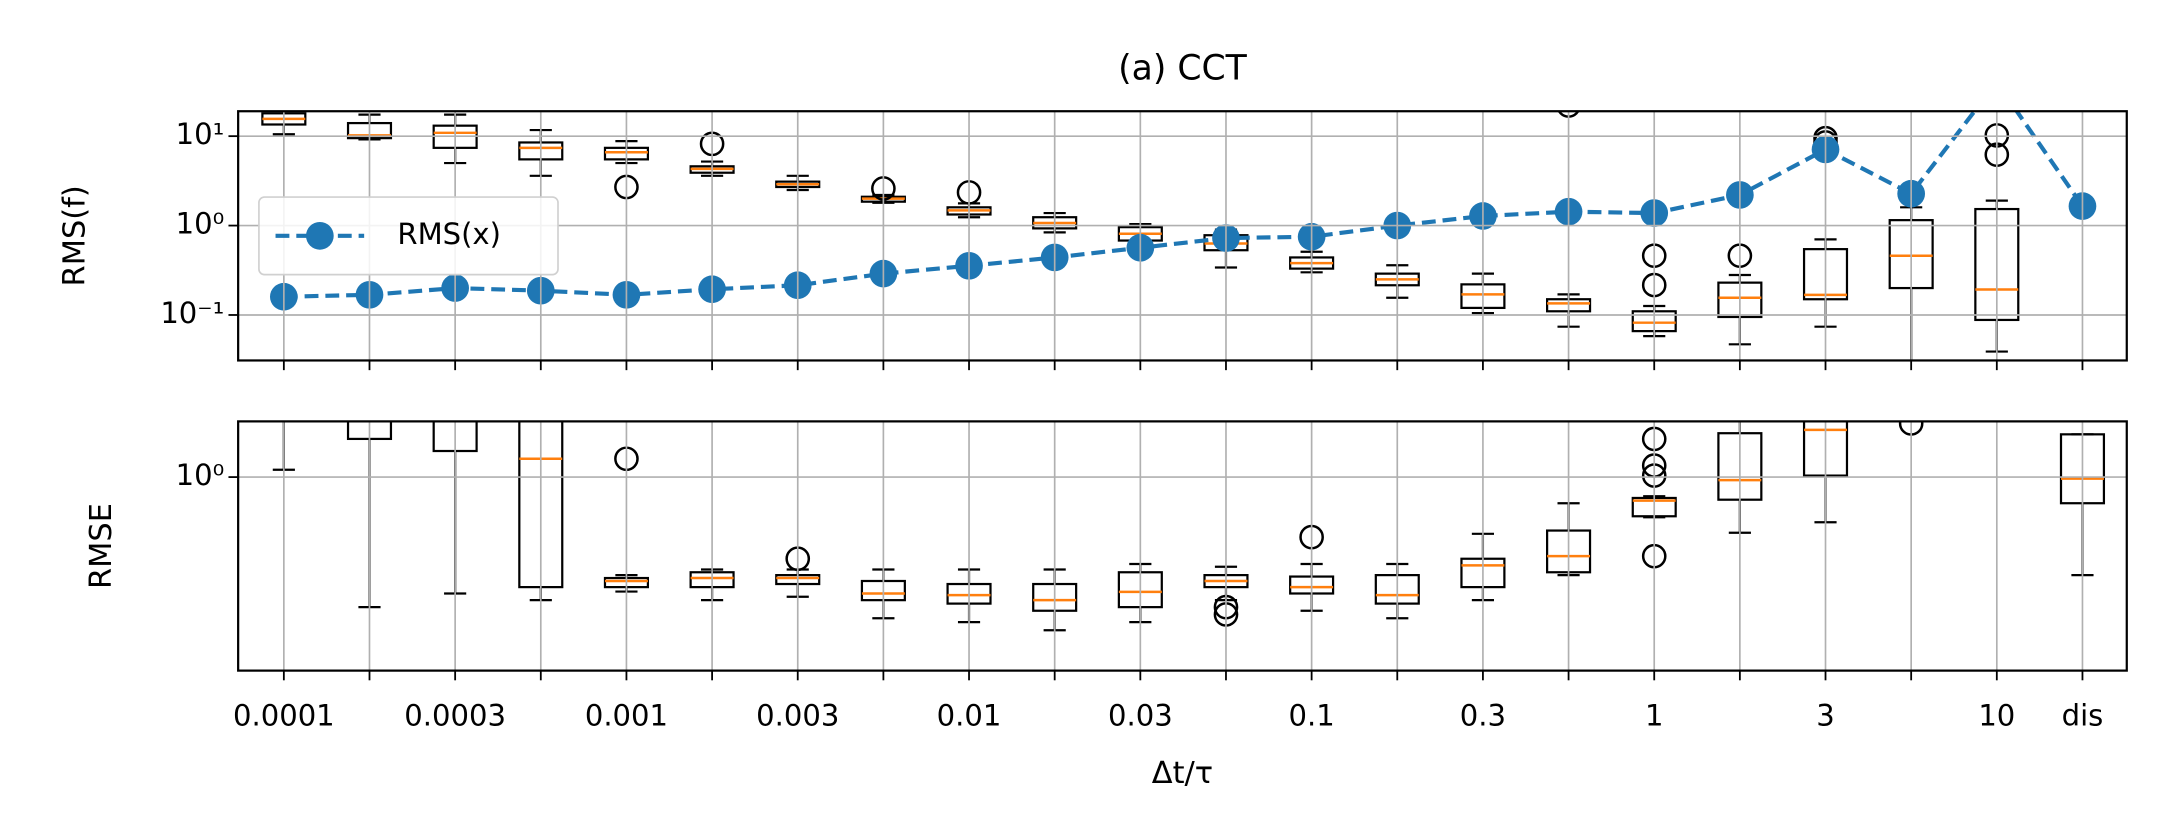 The width and height of the screenshot is (2160, 840). I want to click on y-axis-label: RMSE, so click(101, 546).